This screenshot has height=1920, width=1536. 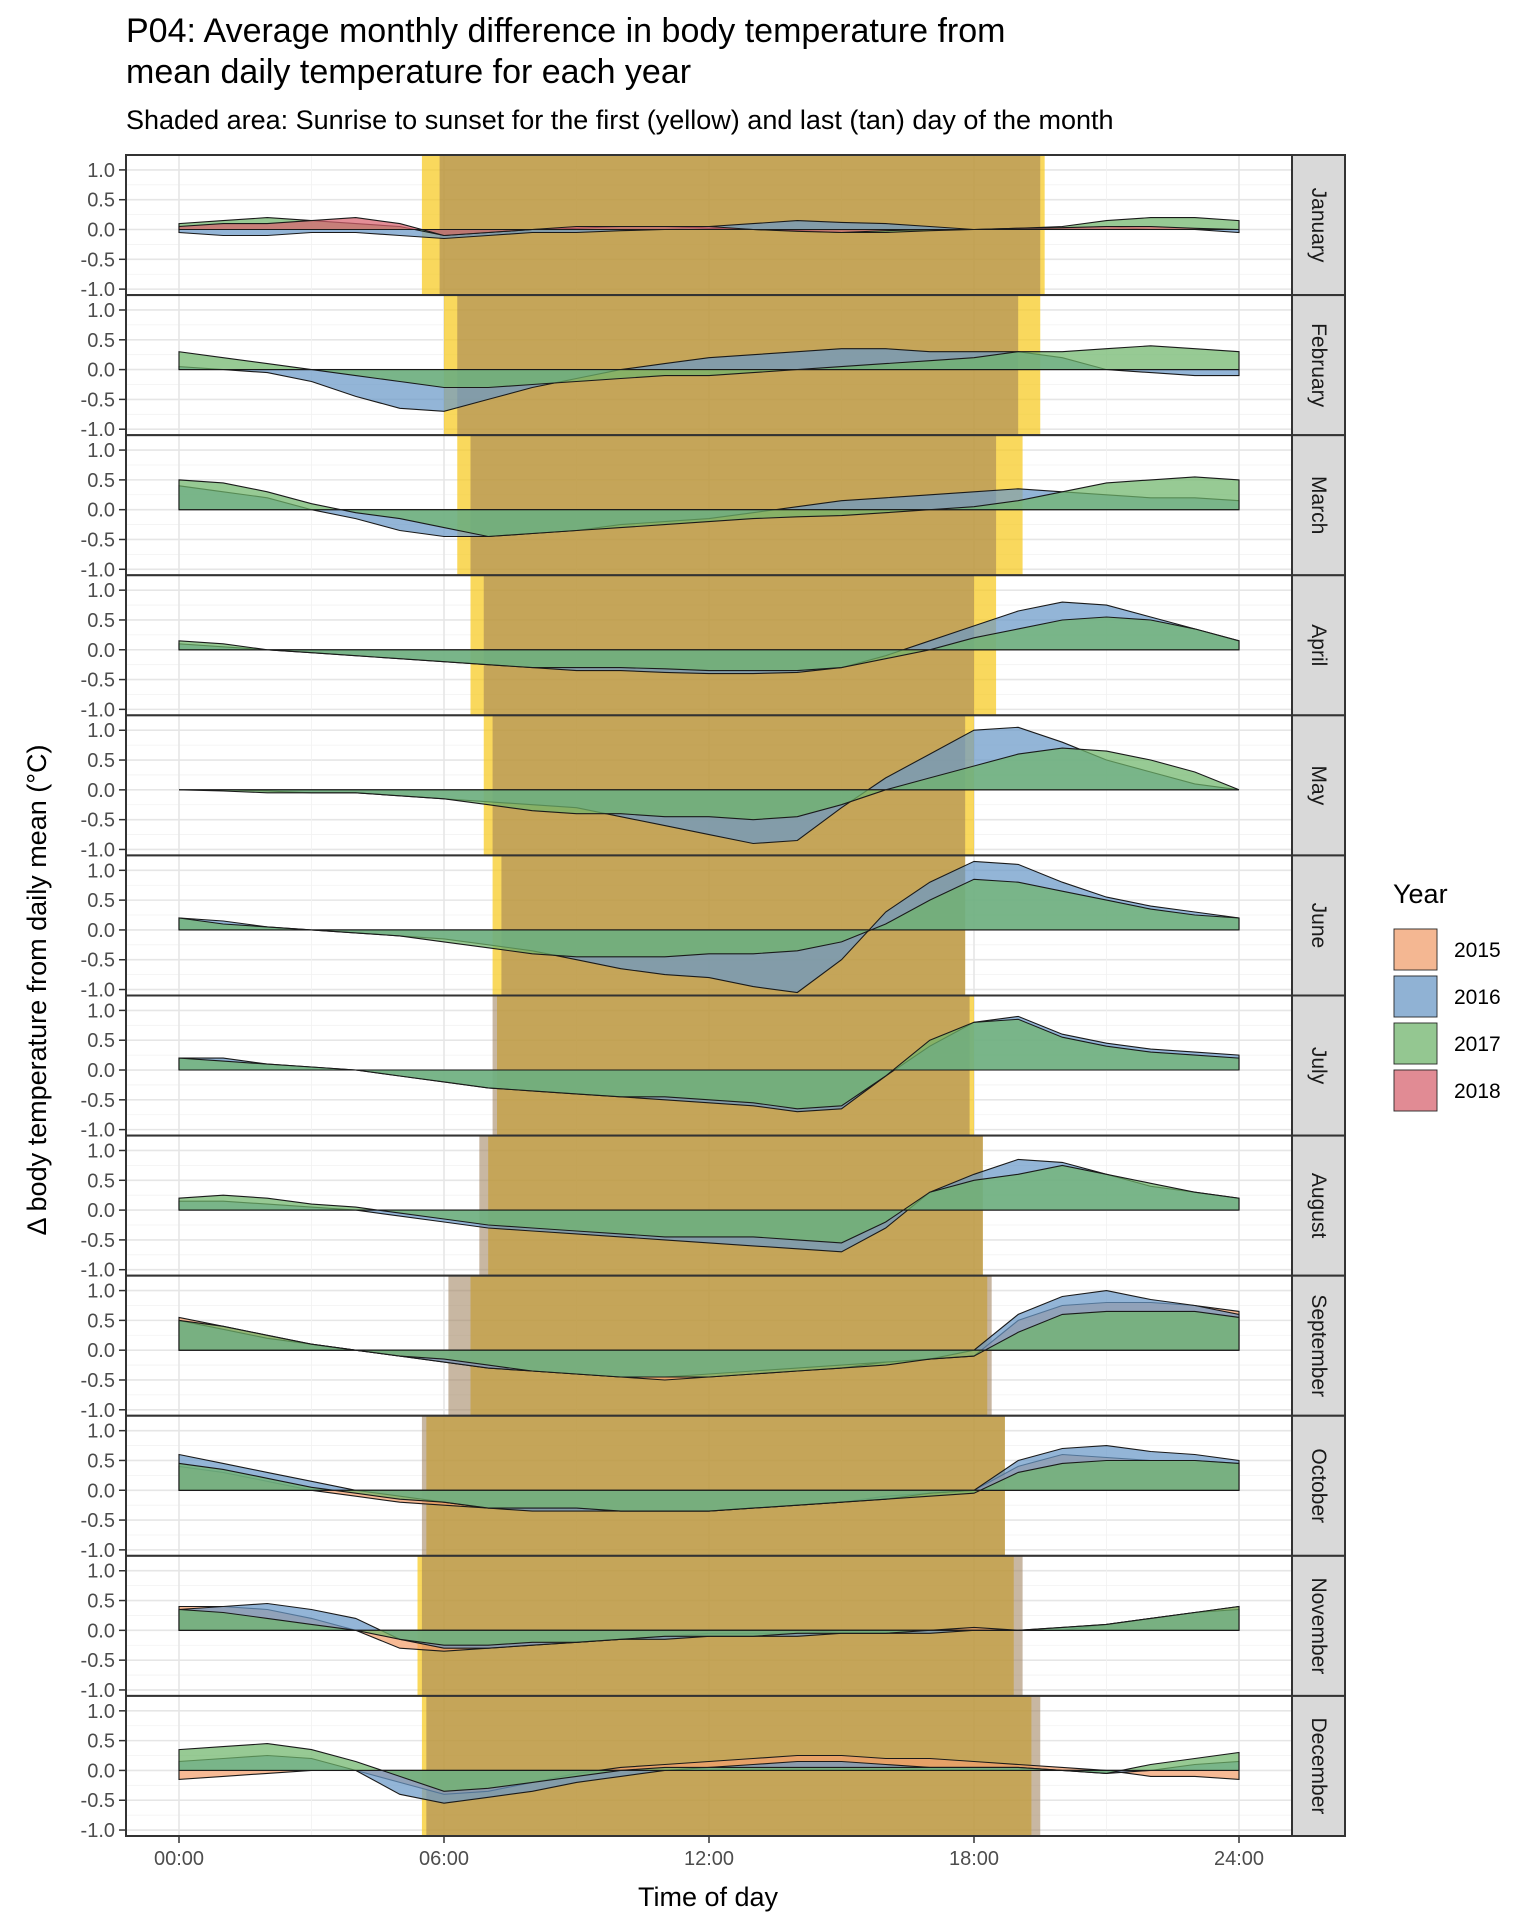 What do you see at coordinates (1415, 1043) in the screenshot?
I see `legend-swatch-2017` at bounding box center [1415, 1043].